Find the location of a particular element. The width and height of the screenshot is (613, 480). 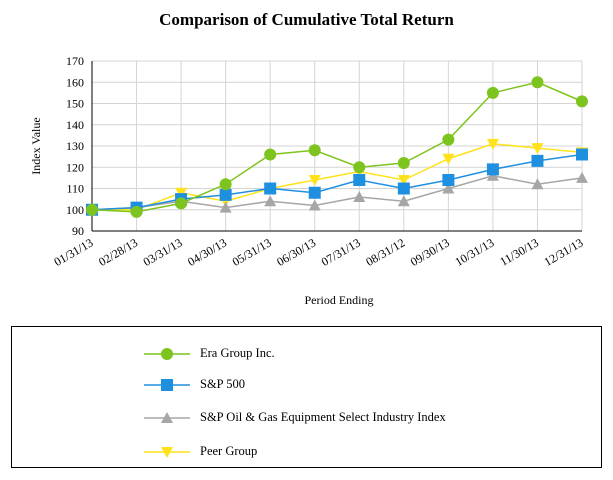

y-tick-label: 120 is located at coordinates (75, 167).